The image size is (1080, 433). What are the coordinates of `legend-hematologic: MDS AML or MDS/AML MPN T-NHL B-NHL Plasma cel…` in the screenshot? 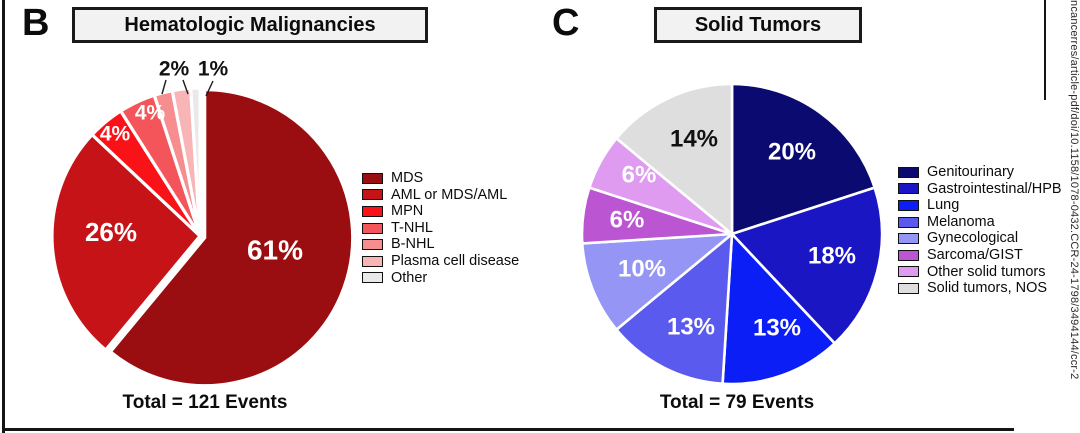 It's located at (440, 228).